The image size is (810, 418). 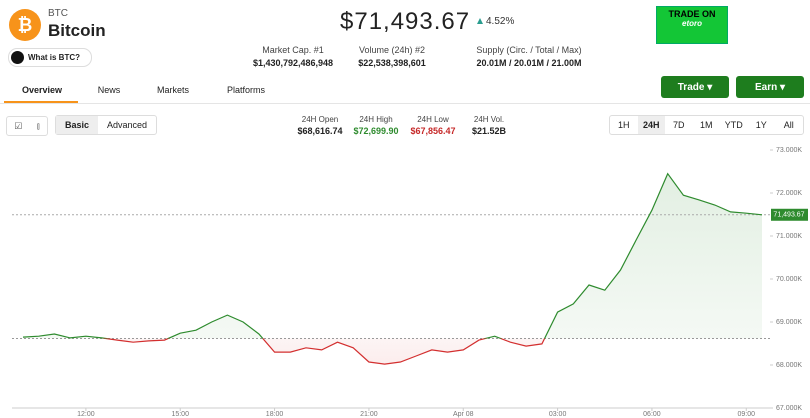 What do you see at coordinates (789, 365) in the screenshot?
I see `y-tick-label: 68.000K` at bounding box center [789, 365].